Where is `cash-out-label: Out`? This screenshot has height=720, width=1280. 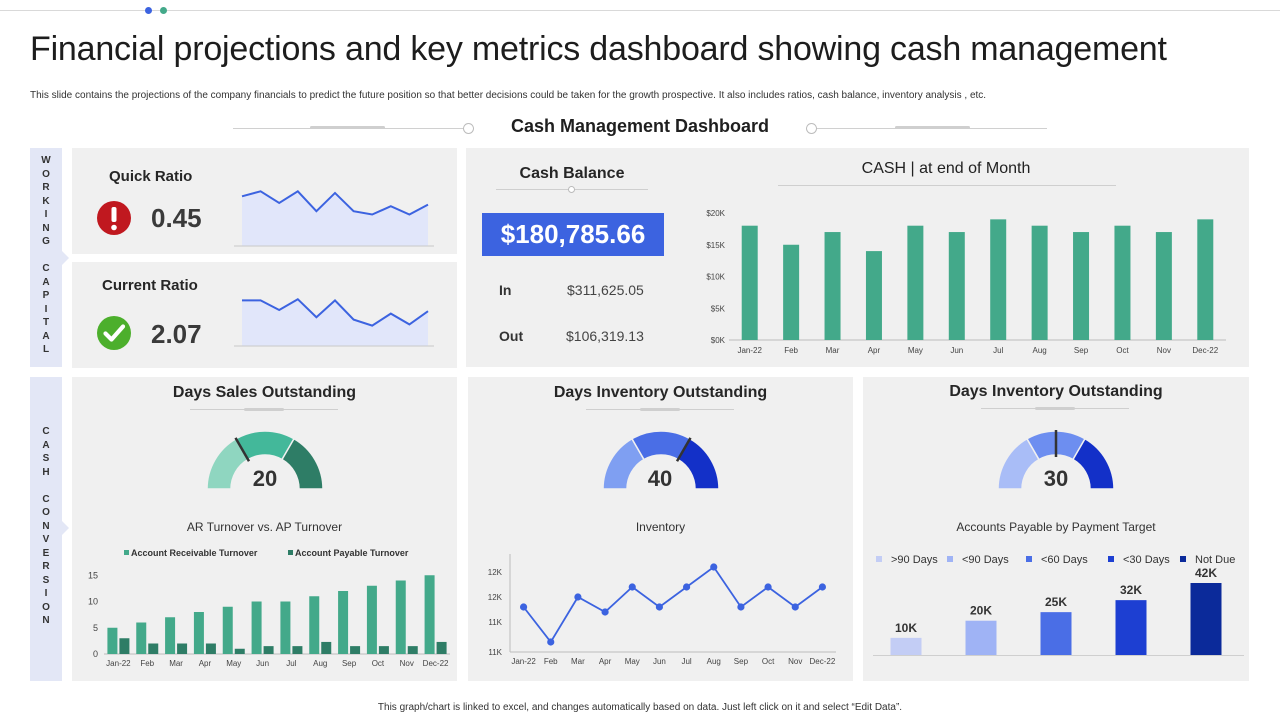
cash-out-label: Out is located at coordinates (511, 336).